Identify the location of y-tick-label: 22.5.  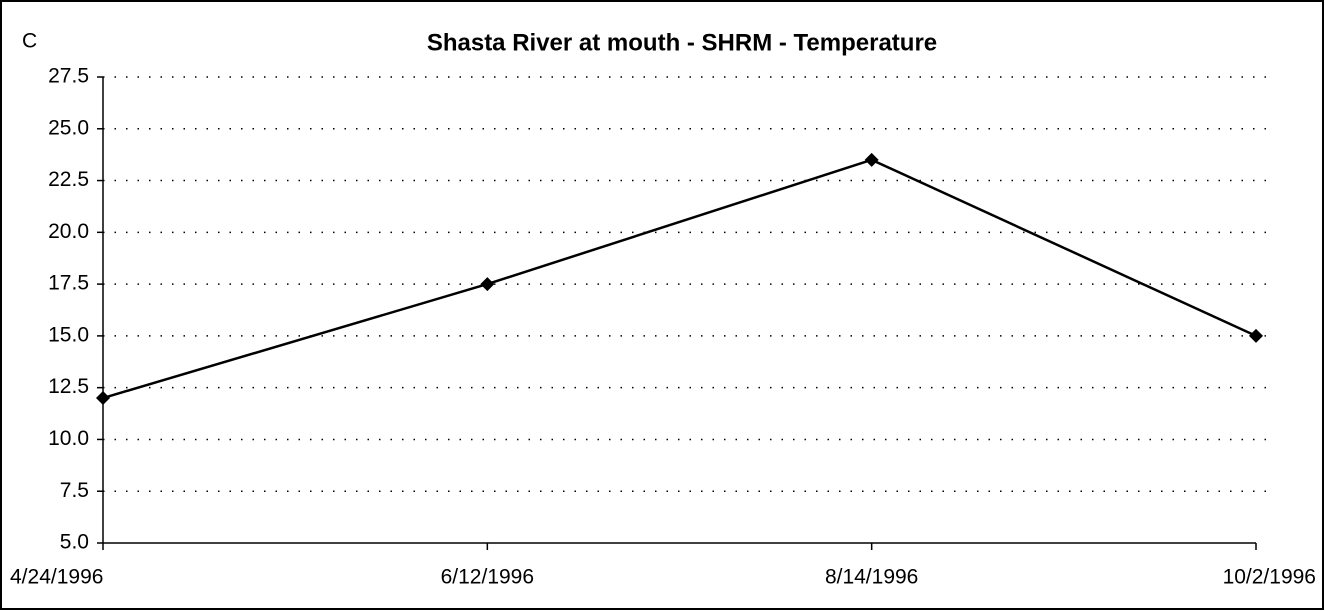
(68, 179).